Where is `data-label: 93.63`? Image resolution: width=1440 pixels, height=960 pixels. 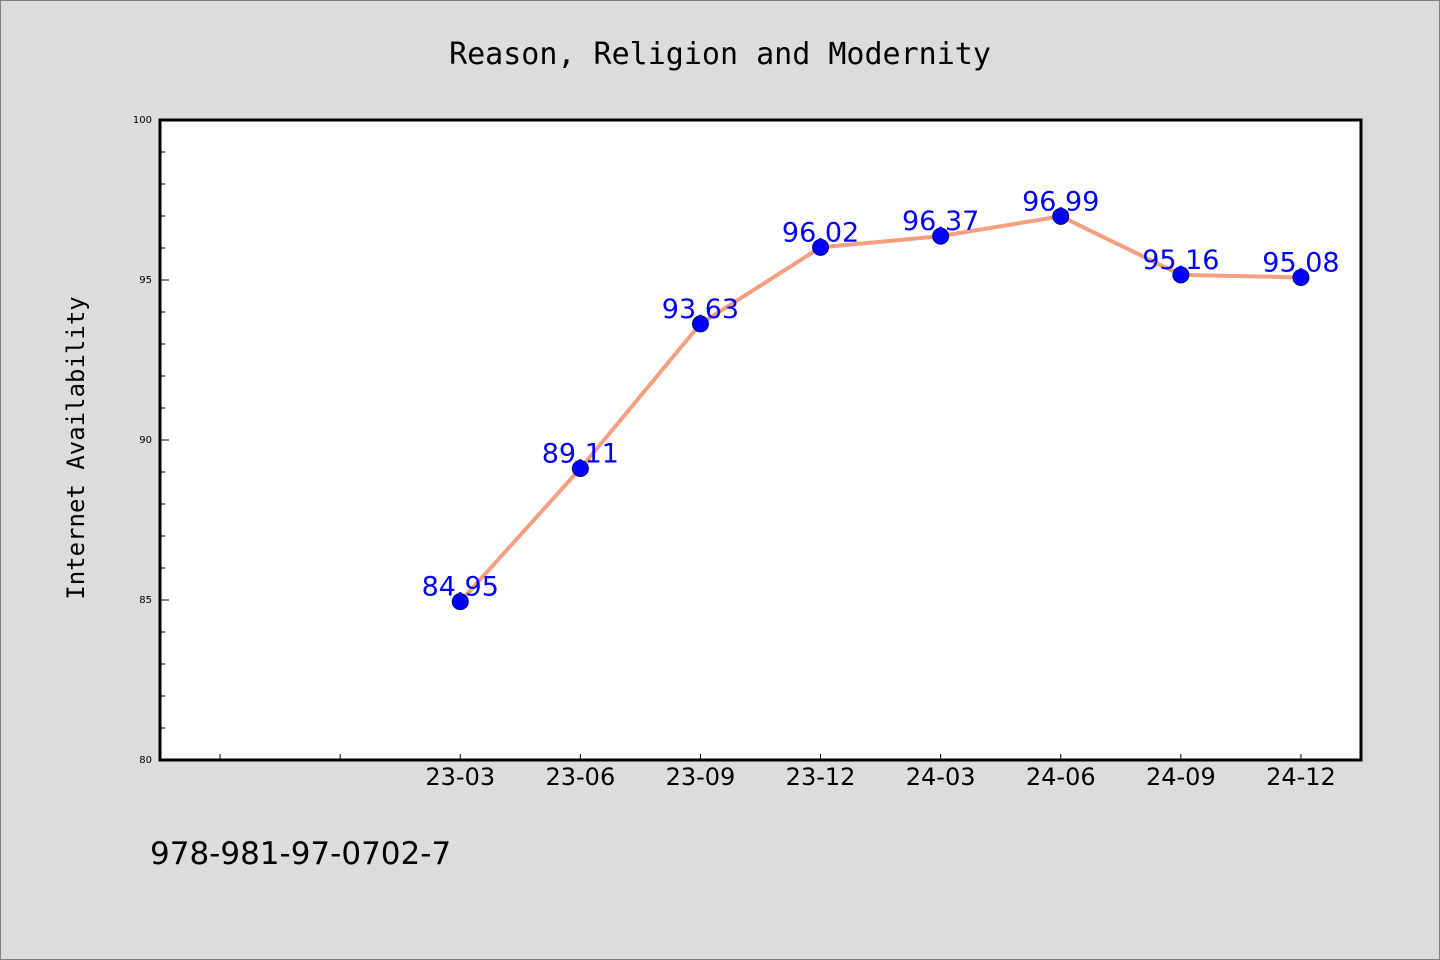
data-label: 93.63 is located at coordinates (700, 309).